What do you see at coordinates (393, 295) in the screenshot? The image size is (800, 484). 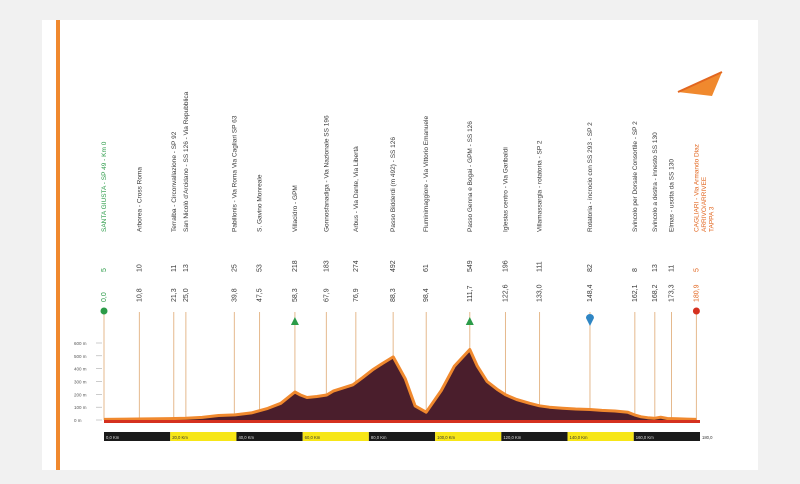 I see `waypoint-km: 88,3` at bounding box center [393, 295].